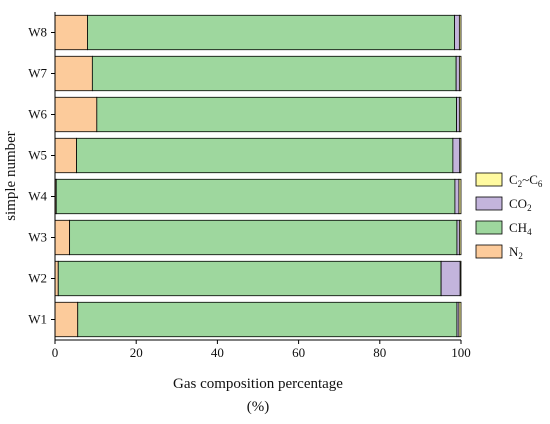  What do you see at coordinates (298, 352) in the screenshot?
I see `x-tick-label: 60` at bounding box center [298, 352].